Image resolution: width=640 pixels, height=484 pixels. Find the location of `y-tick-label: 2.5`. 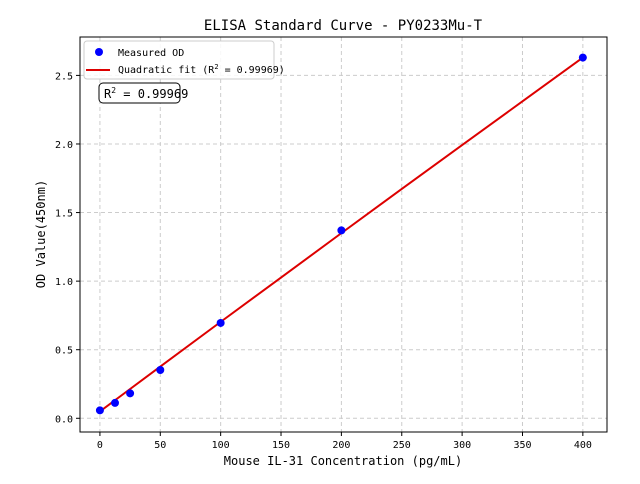

y-tick-label: 2.5 is located at coordinates (64, 76).